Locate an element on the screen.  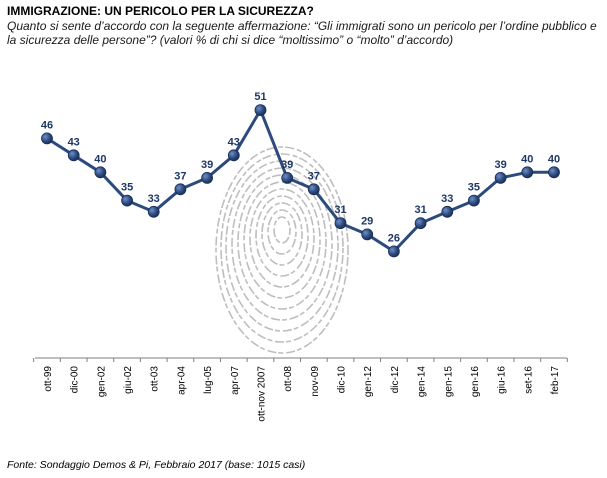
data-label: 51 is located at coordinates (260, 97).